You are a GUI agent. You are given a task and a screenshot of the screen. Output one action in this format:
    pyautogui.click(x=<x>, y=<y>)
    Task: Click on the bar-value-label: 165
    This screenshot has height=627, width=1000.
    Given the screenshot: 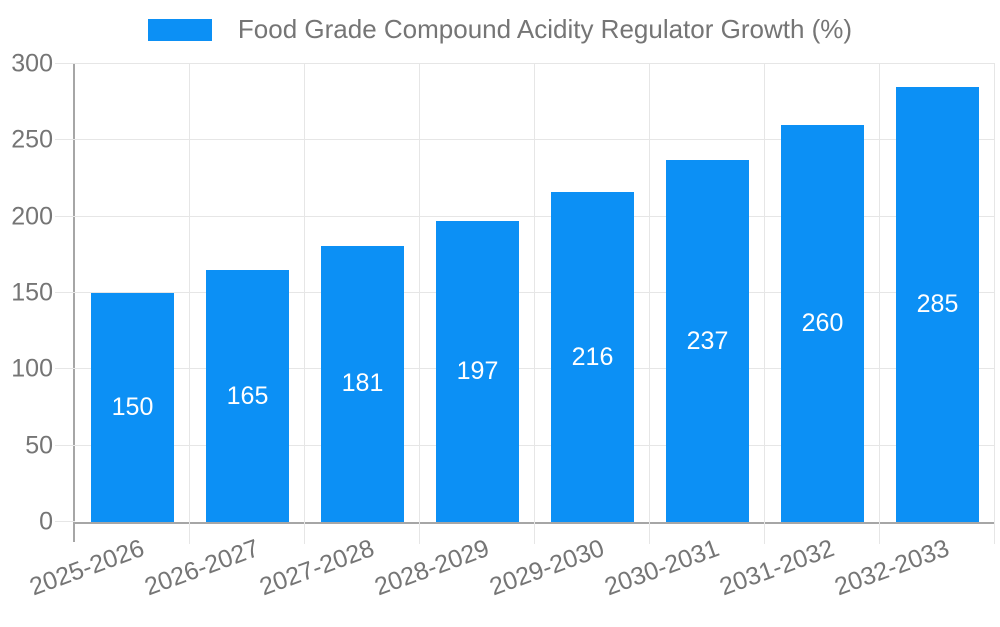 What is the action you would take?
    pyautogui.click(x=247, y=395)
    